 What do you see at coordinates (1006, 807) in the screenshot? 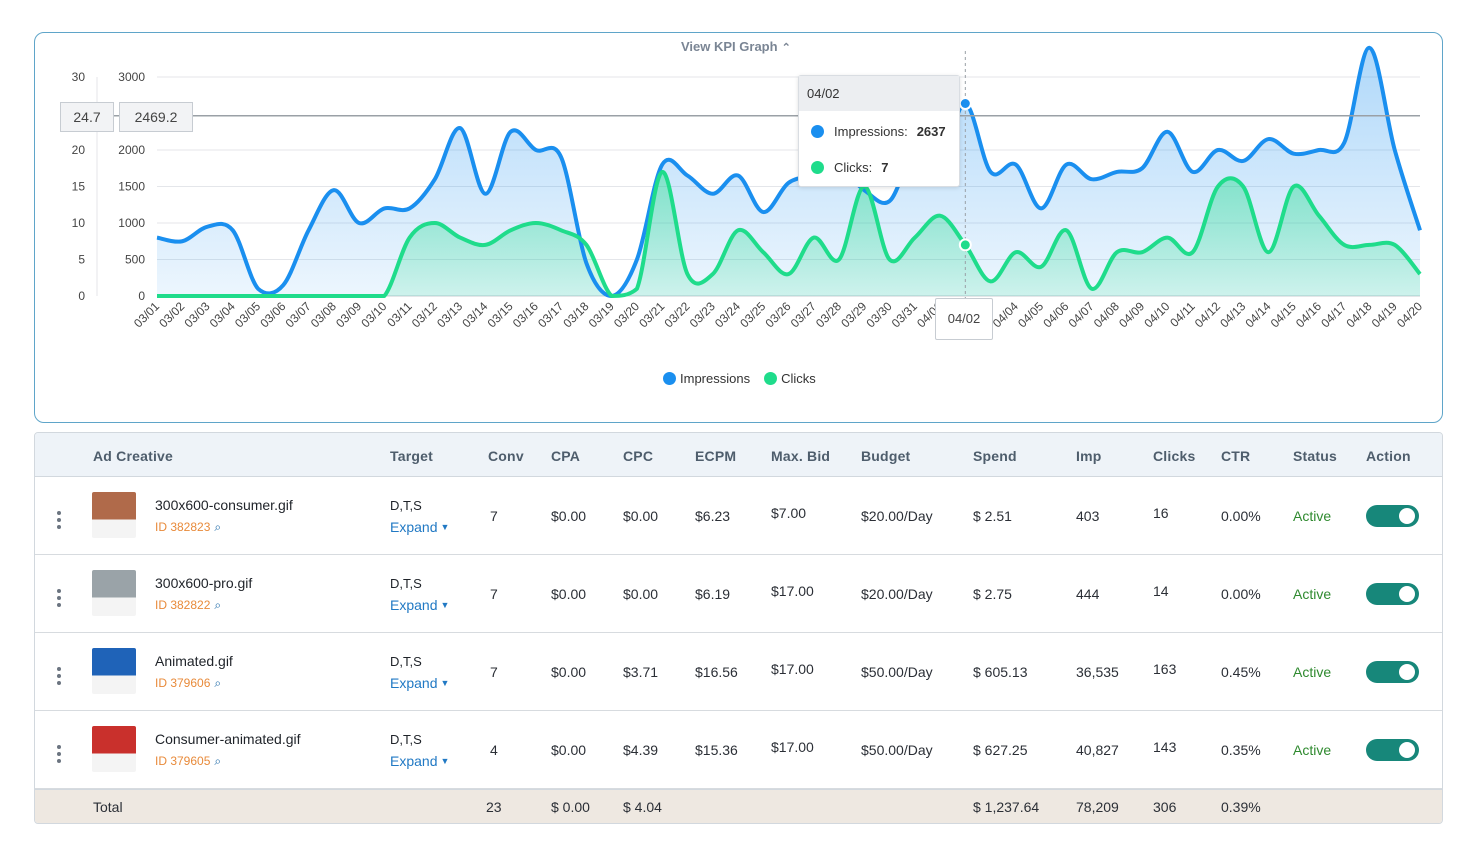
I see `total-spend: $ 1,237.64` at bounding box center [1006, 807].